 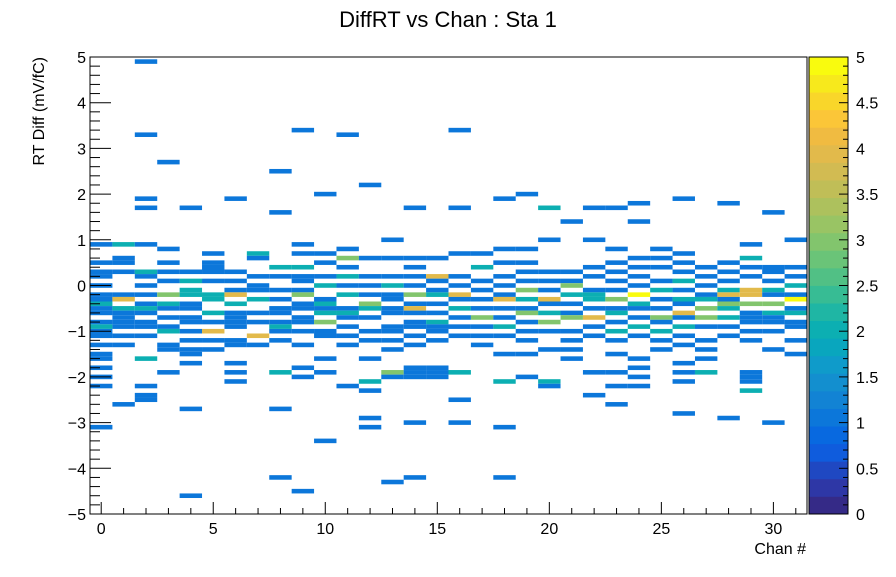 What do you see at coordinates (860, 424) in the screenshot?
I see `colorbar-tick-label: 1` at bounding box center [860, 424].